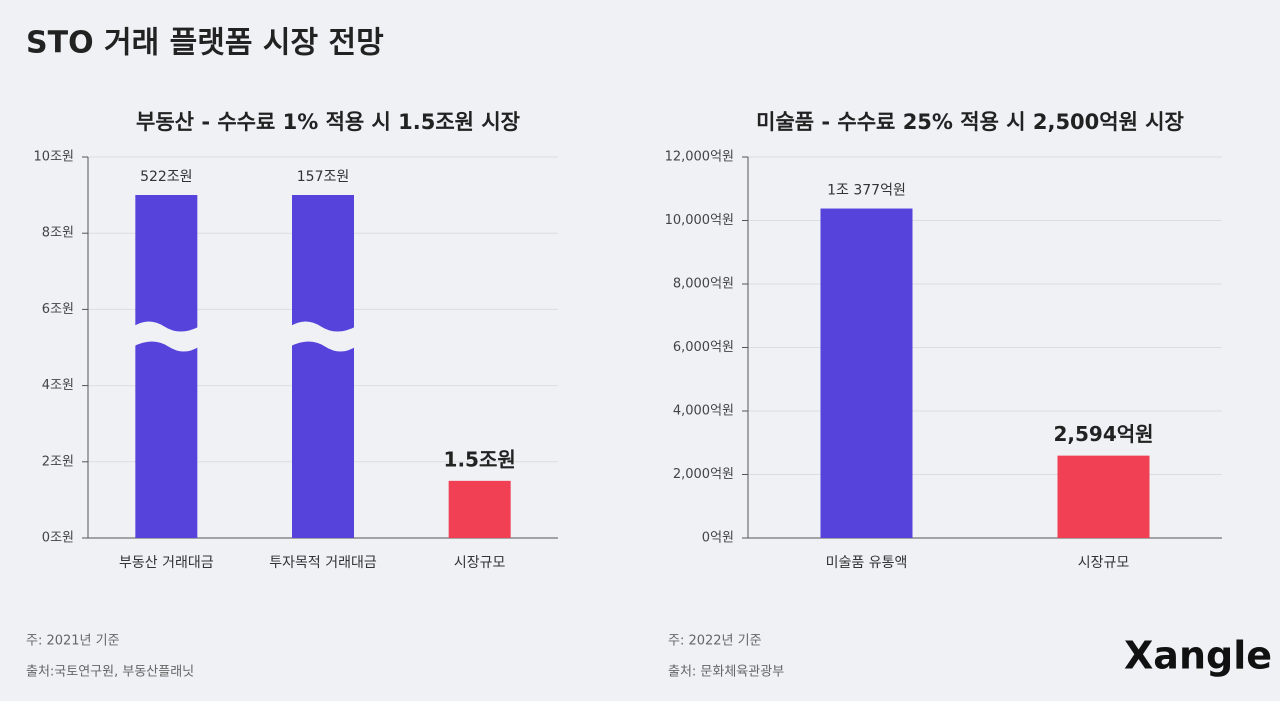  Describe the element at coordinates (866, 191) in the screenshot. I see `value-label: 1조 377억원` at that location.